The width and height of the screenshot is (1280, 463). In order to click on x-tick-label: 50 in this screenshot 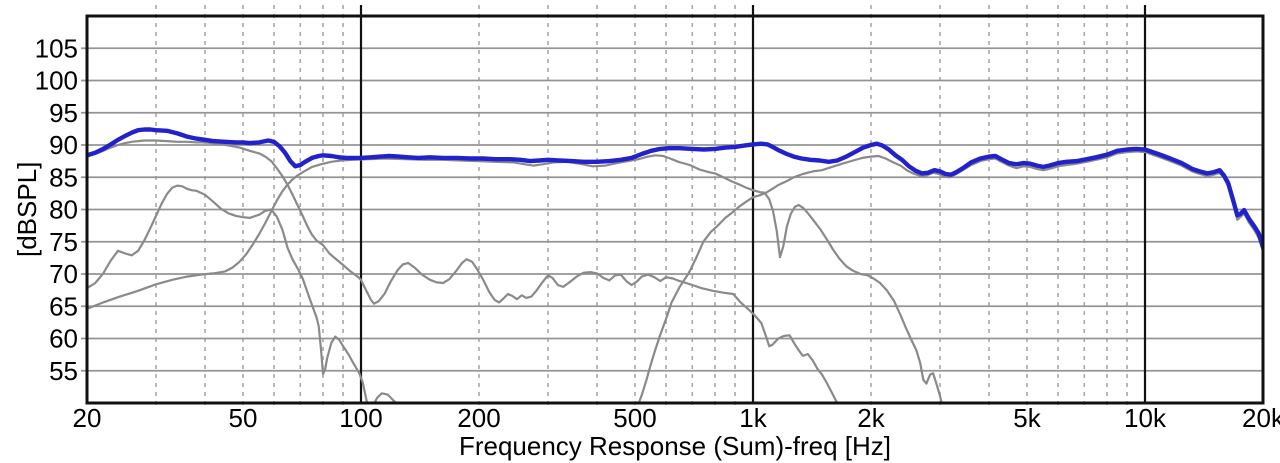, I will do `click(243, 418)`.